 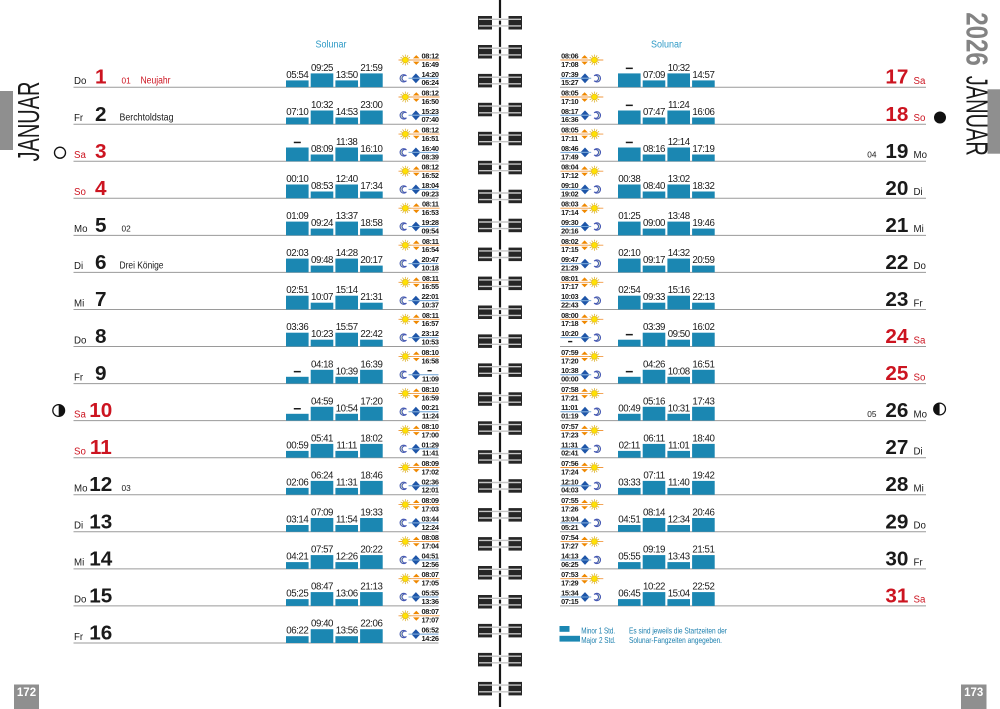 What do you see at coordinates (654, 186) in the screenshot?
I see `svg-text: 08:40` at bounding box center [654, 186].